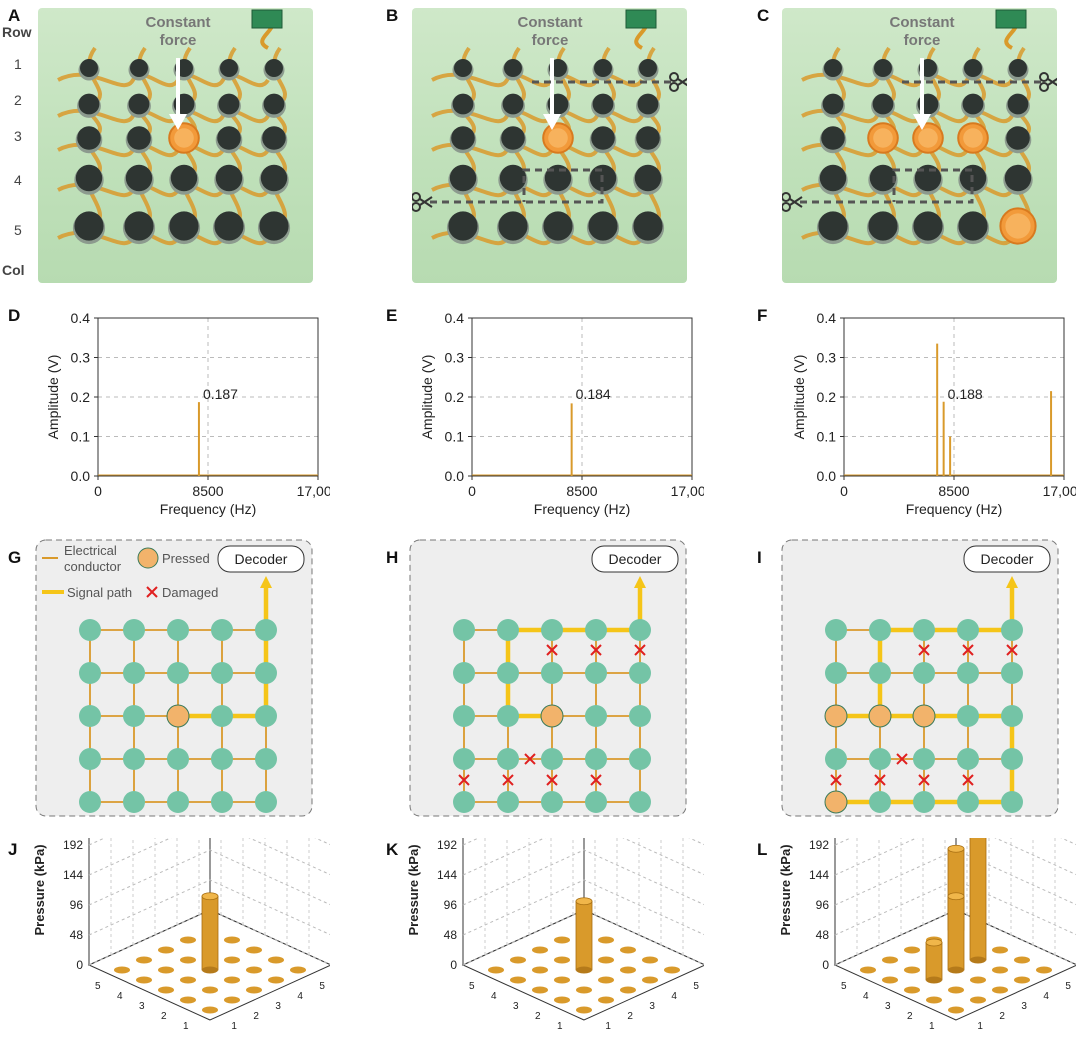  I want to click on decoder-box, so click(635, 559).